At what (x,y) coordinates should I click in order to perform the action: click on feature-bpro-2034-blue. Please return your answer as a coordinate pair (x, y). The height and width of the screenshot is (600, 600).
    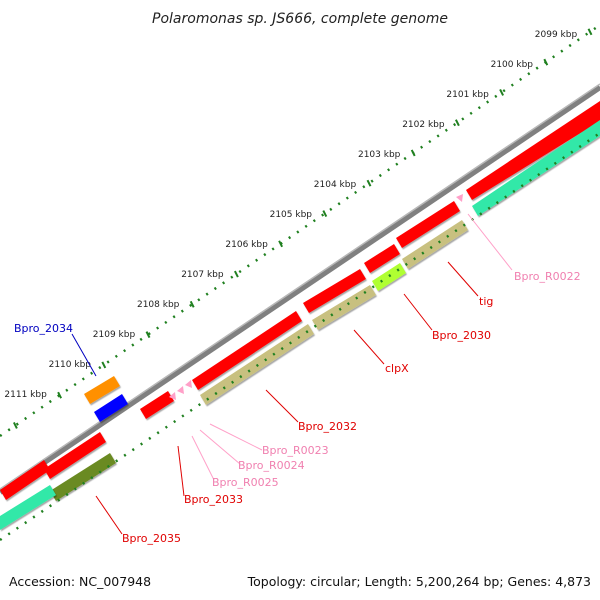
    Looking at the image, I should click on (111, 408).